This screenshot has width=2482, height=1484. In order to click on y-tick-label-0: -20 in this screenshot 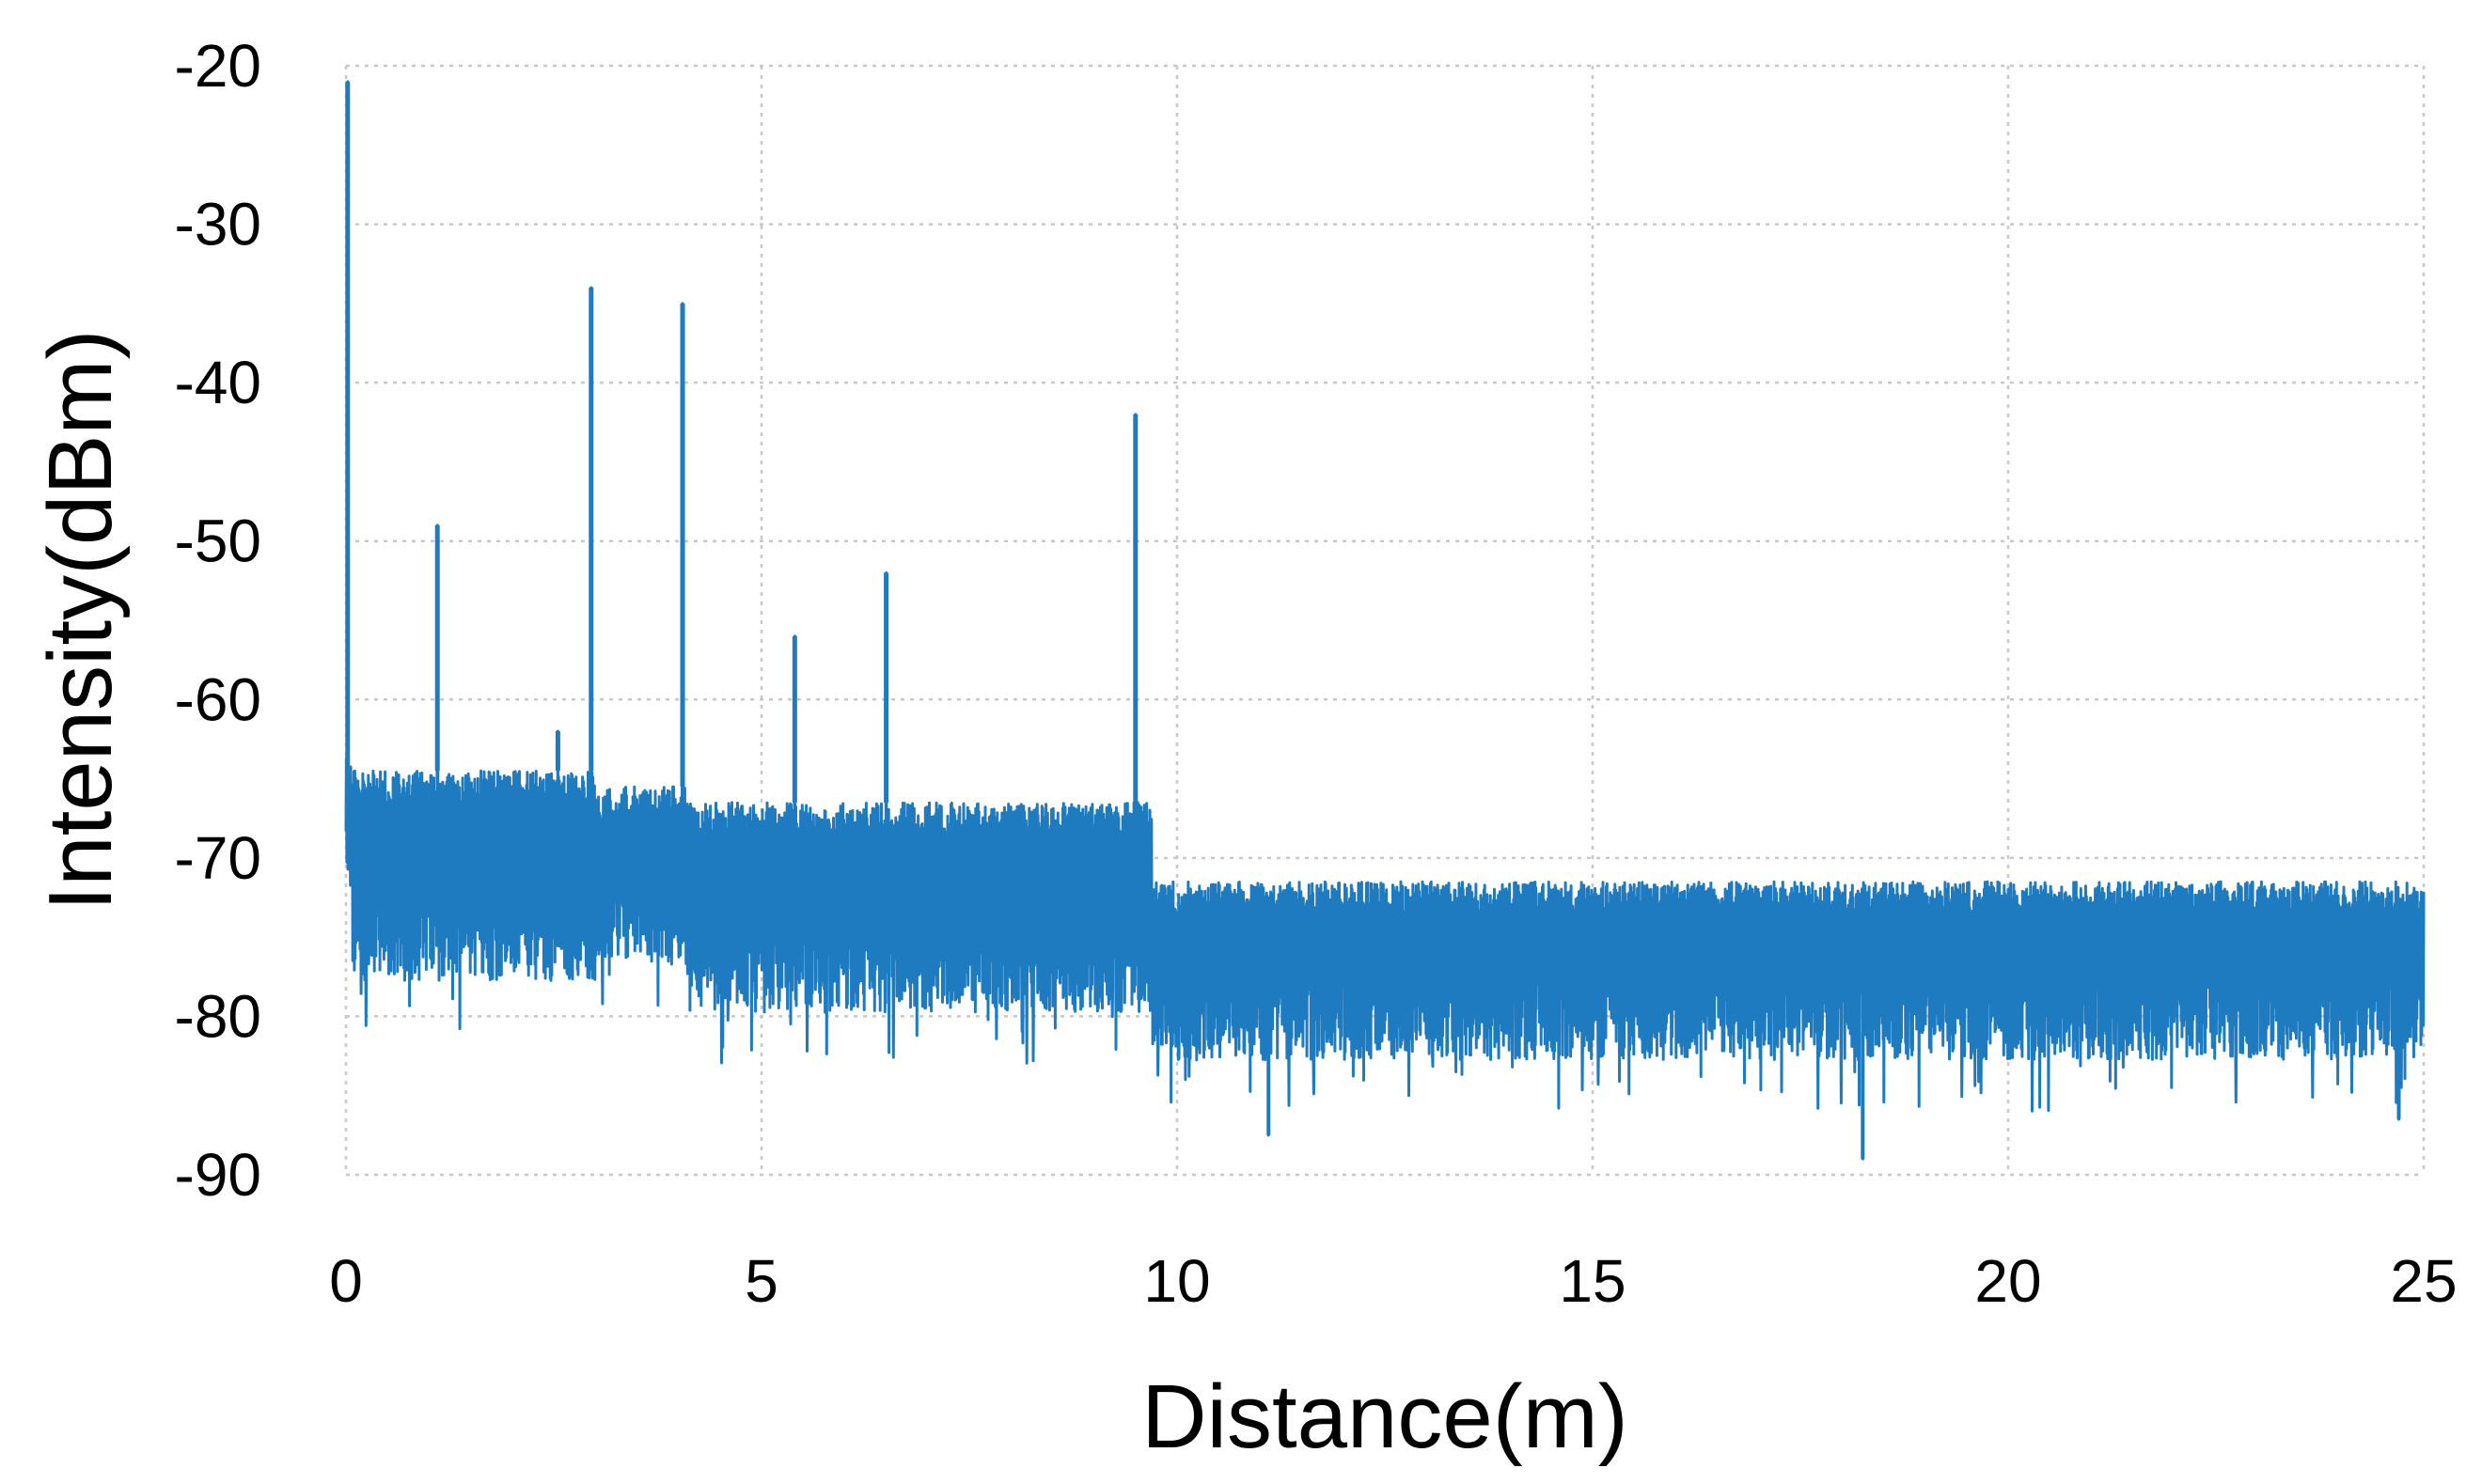, I will do `click(218, 66)`.